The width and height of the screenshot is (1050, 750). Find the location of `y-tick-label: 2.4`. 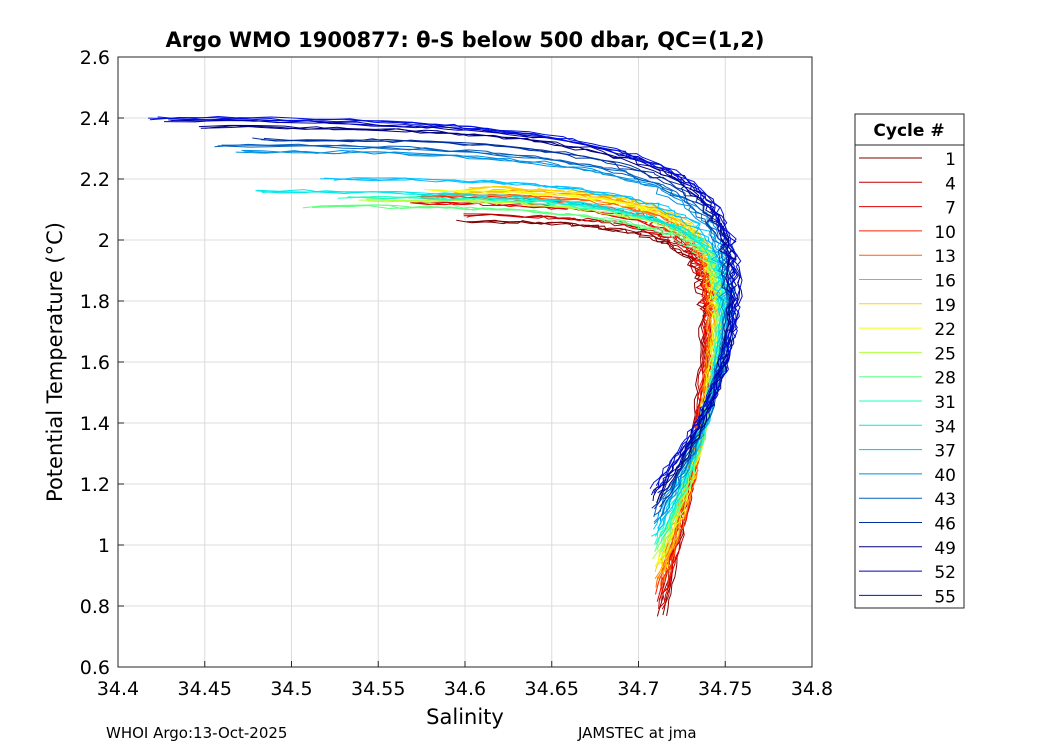

y-tick-label: 2.4 is located at coordinates (95, 119).